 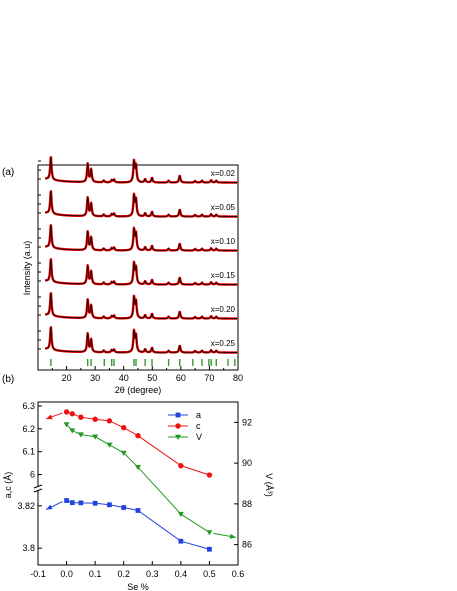 What do you see at coordinates (247, 463) in the screenshot?
I see `lattice-right-tick-label: 90` at bounding box center [247, 463].